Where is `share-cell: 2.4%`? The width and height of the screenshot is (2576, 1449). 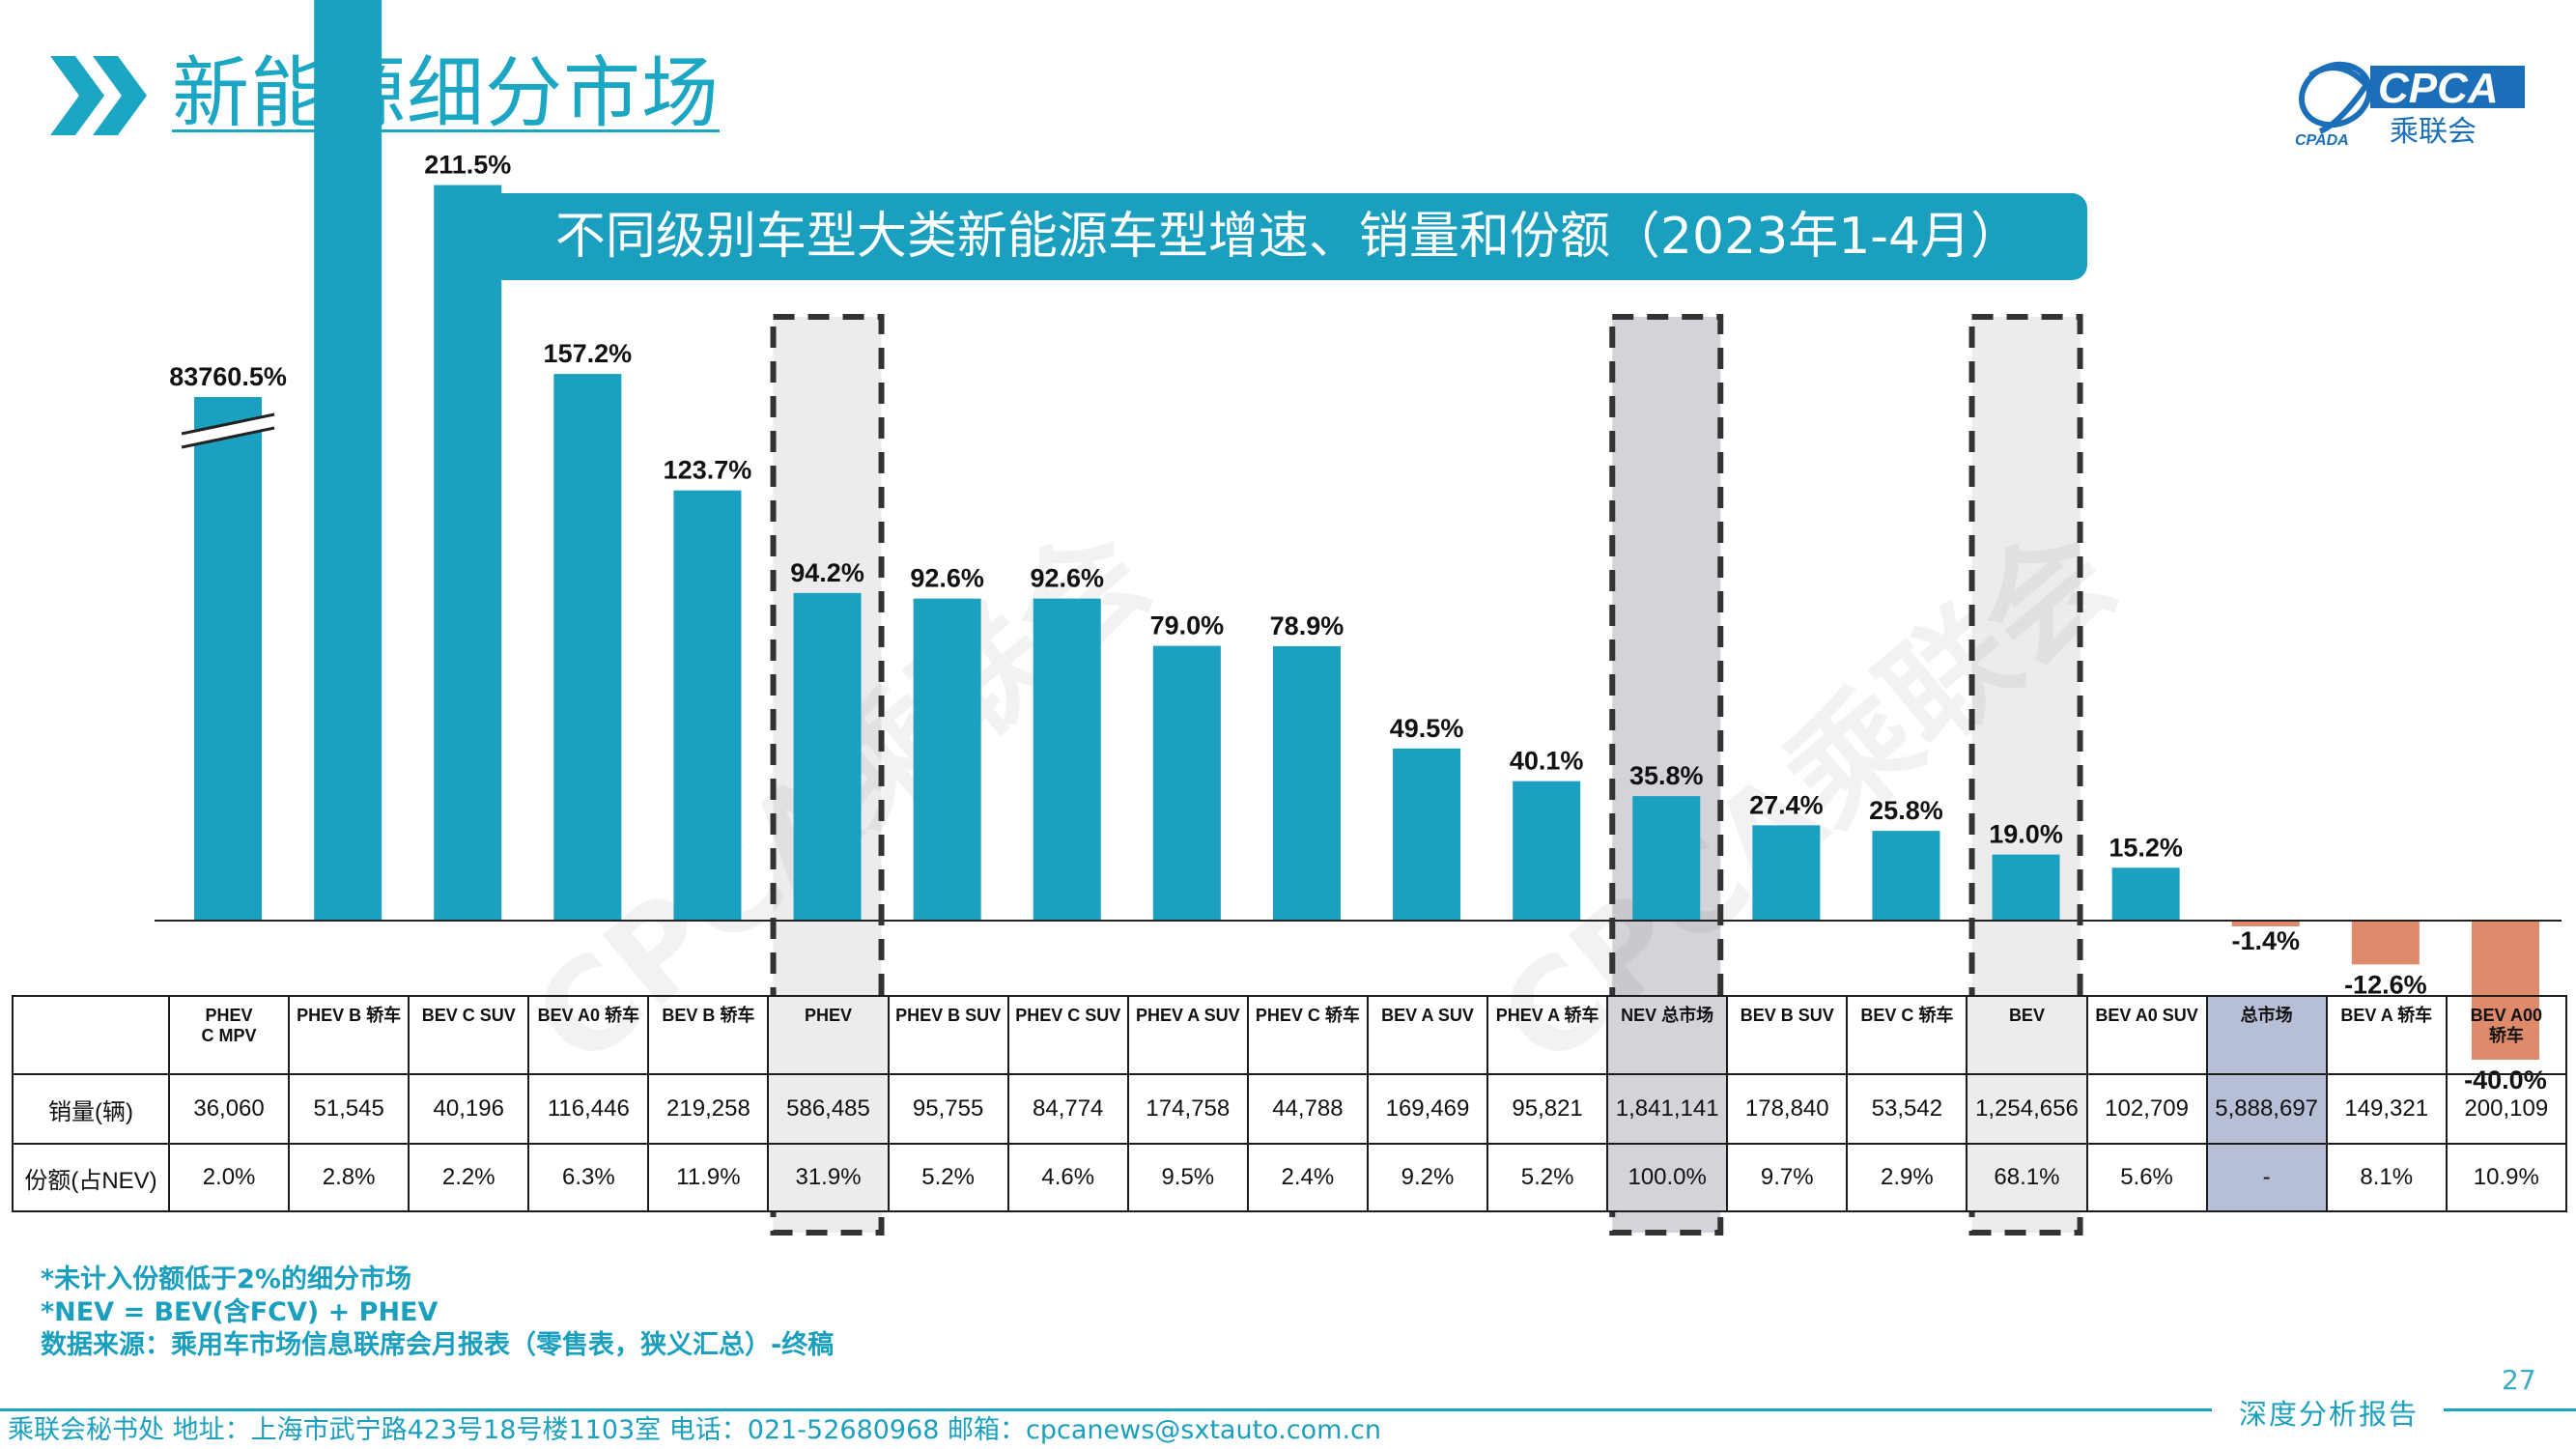
share-cell: 2.4% is located at coordinates (1307, 1177).